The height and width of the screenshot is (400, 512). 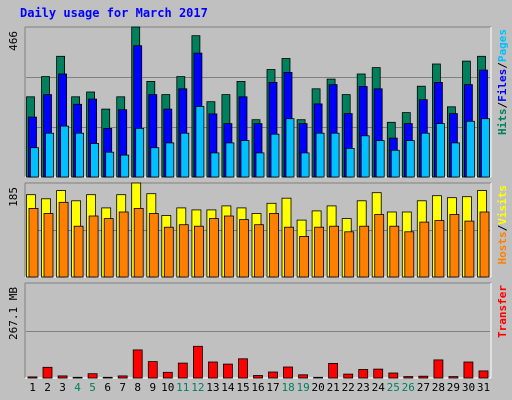 I want to click on x-tick-label: 6, so click(x=107, y=387).